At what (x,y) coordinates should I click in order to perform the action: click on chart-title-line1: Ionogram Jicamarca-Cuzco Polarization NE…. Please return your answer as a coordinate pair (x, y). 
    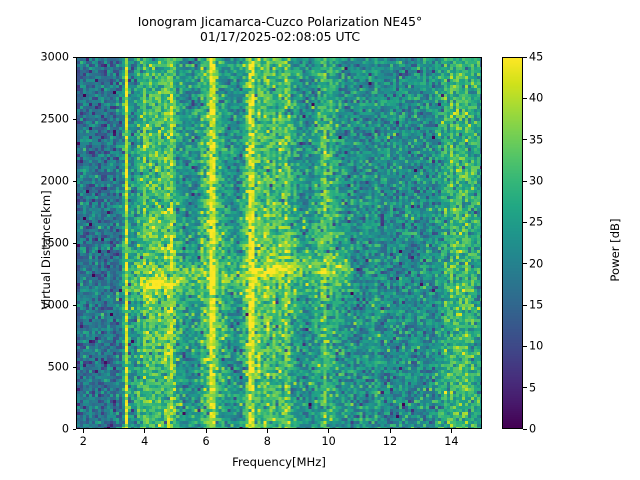
    Looking at the image, I should click on (280, 21).